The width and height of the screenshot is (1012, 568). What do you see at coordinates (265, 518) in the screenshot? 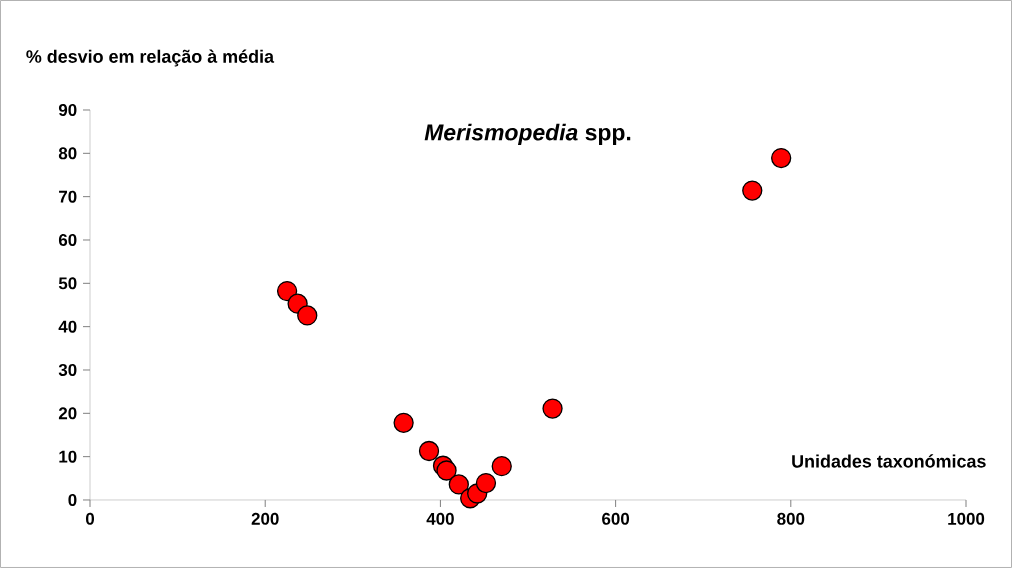
I see `x-tick-label: 200` at bounding box center [265, 518].